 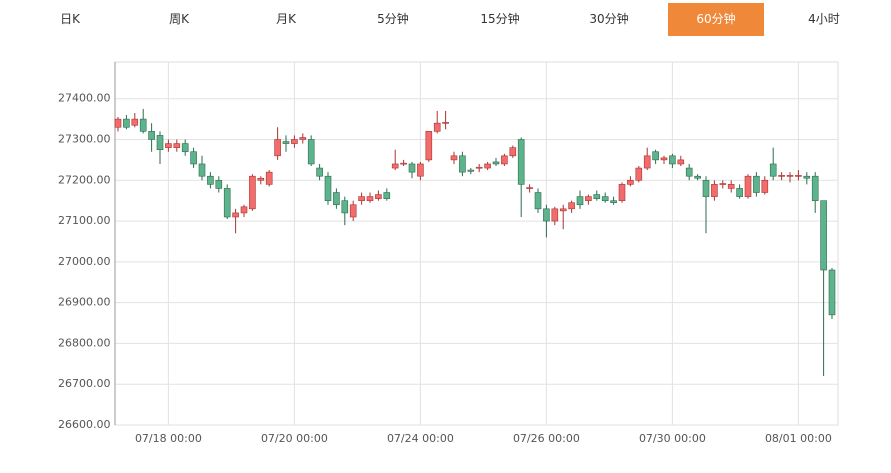 I want to click on y-tick-label: 26600.00, so click(x=84, y=424).